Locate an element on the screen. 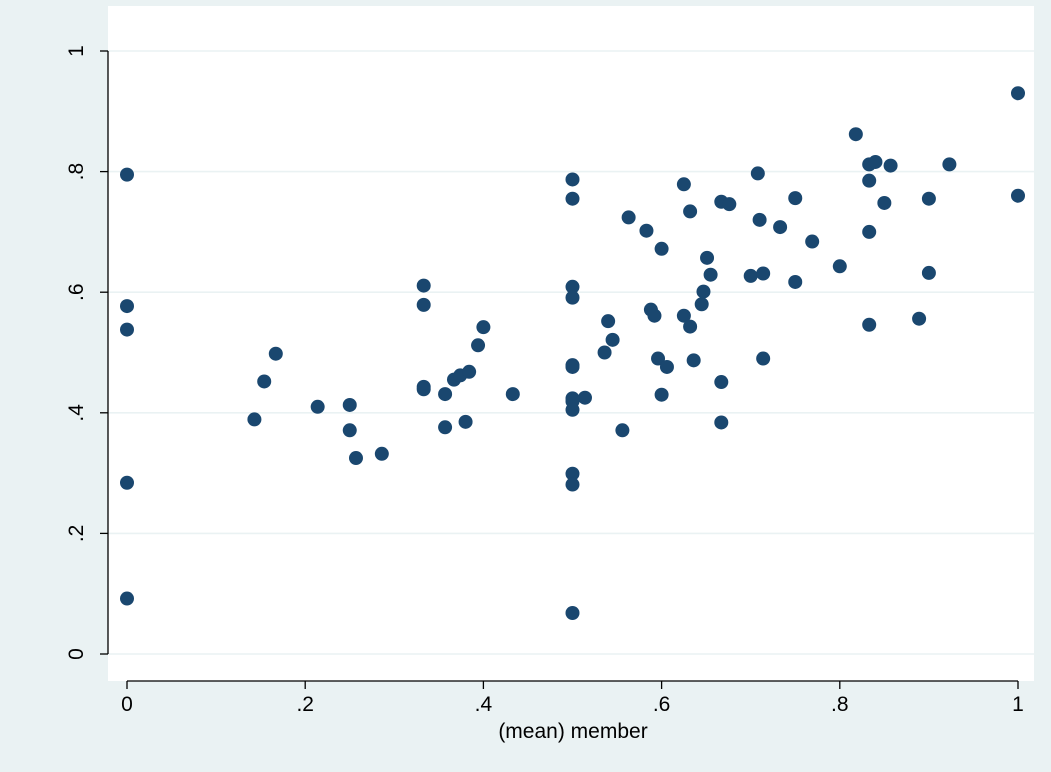 This screenshot has width=1051, height=772. y-axis-ticks: 0 .2 .4 .6 .8 1 is located at coordinates (86, 352).